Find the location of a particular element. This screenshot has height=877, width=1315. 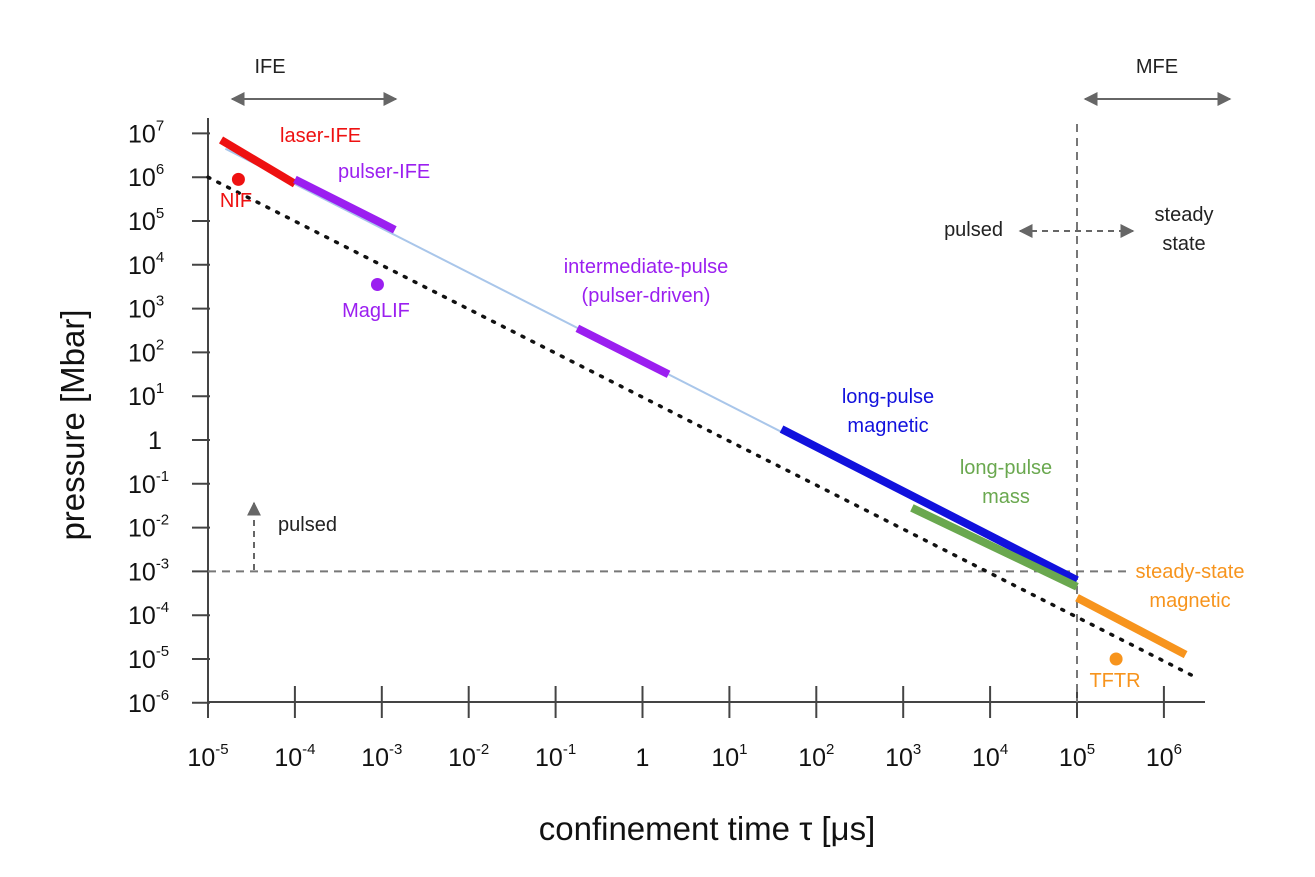

y-tick-label: 10¹ is located at coordinates (146, 395).